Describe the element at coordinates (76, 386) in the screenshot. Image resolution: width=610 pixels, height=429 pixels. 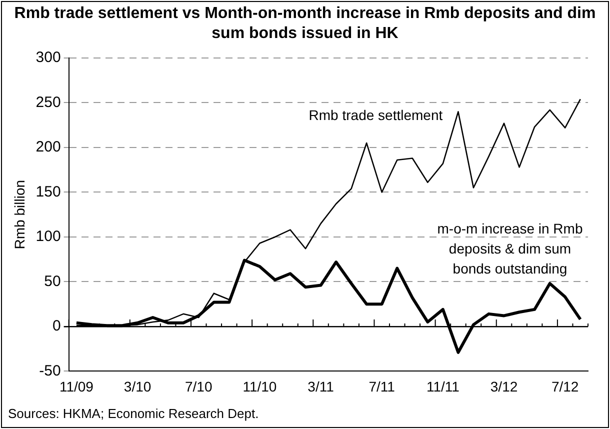
I see `x-tick-label: 11/09` at that location.